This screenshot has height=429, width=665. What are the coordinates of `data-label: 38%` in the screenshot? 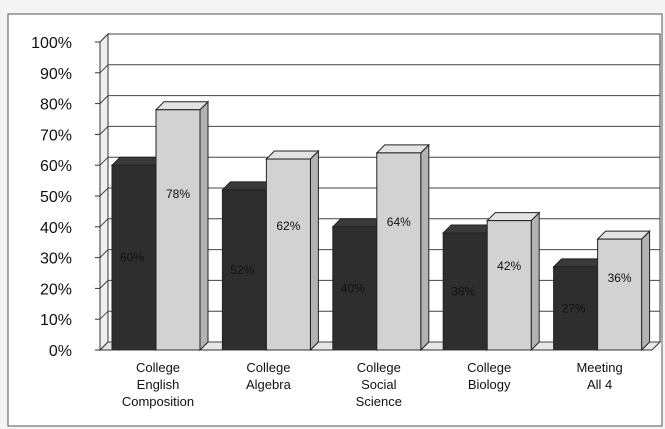 It's located at (463, 291).